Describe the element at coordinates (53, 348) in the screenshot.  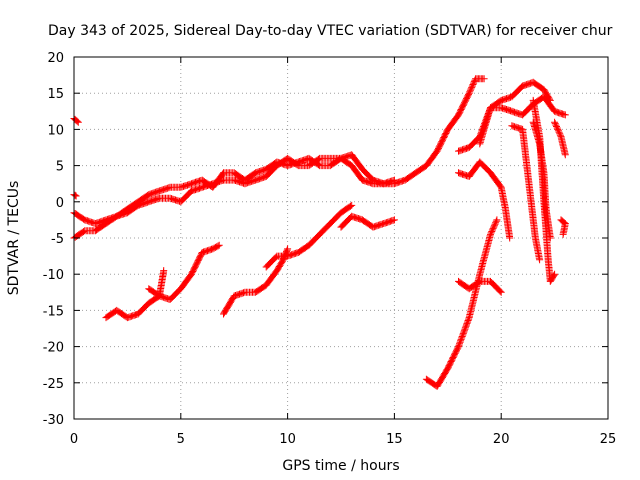
I see `y-tick-label: -20` at that location.